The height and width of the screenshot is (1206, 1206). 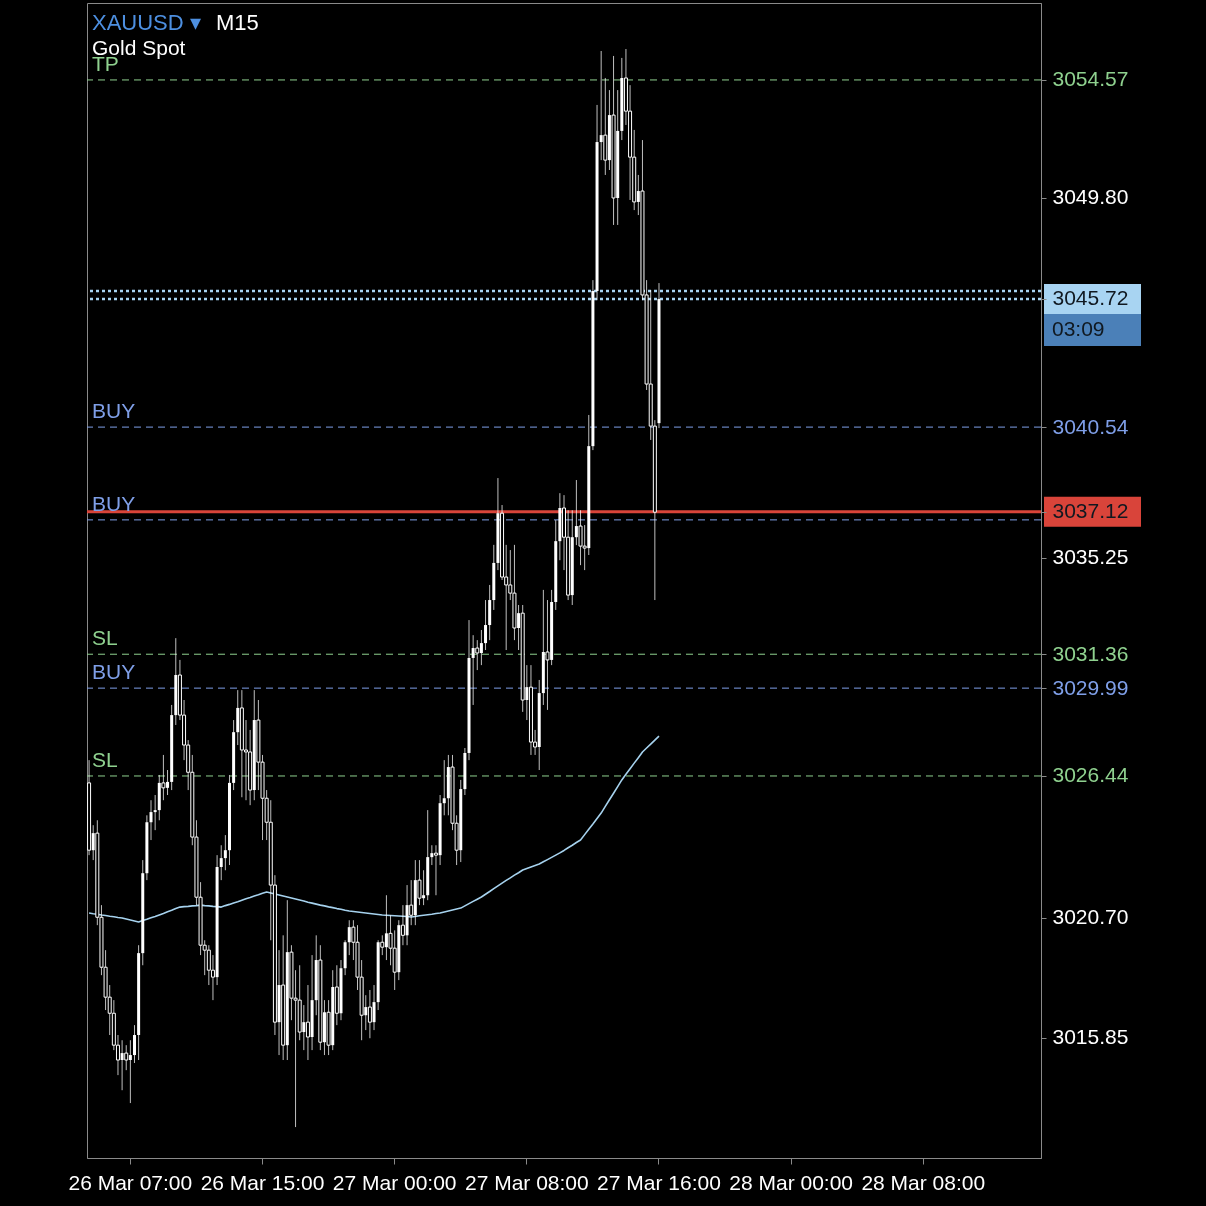 What do you see at coordinates (1090, 775) in the screenshot?
I see `y-tick-label: 3026.44` at bounding box center [1090, 775].